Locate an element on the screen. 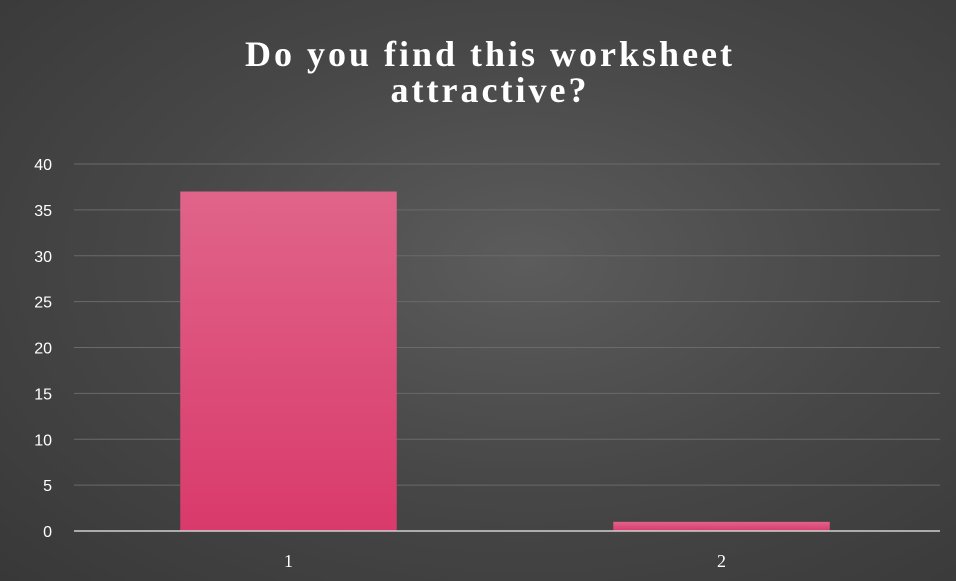 This screenshot has width=956, height=581. y-tick-label-30: 30 is located at coordinates (43, 257).